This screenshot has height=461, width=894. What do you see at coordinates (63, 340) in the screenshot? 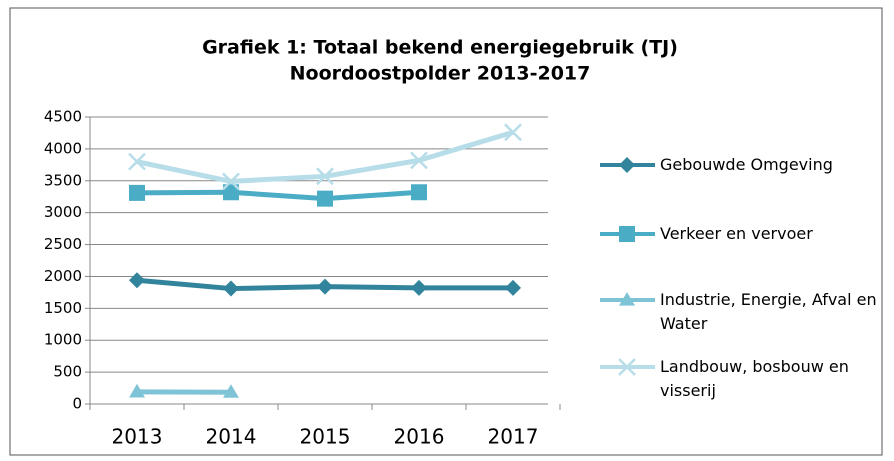
I see `y-tick-label: 1000` at bounding box center [63, 340].